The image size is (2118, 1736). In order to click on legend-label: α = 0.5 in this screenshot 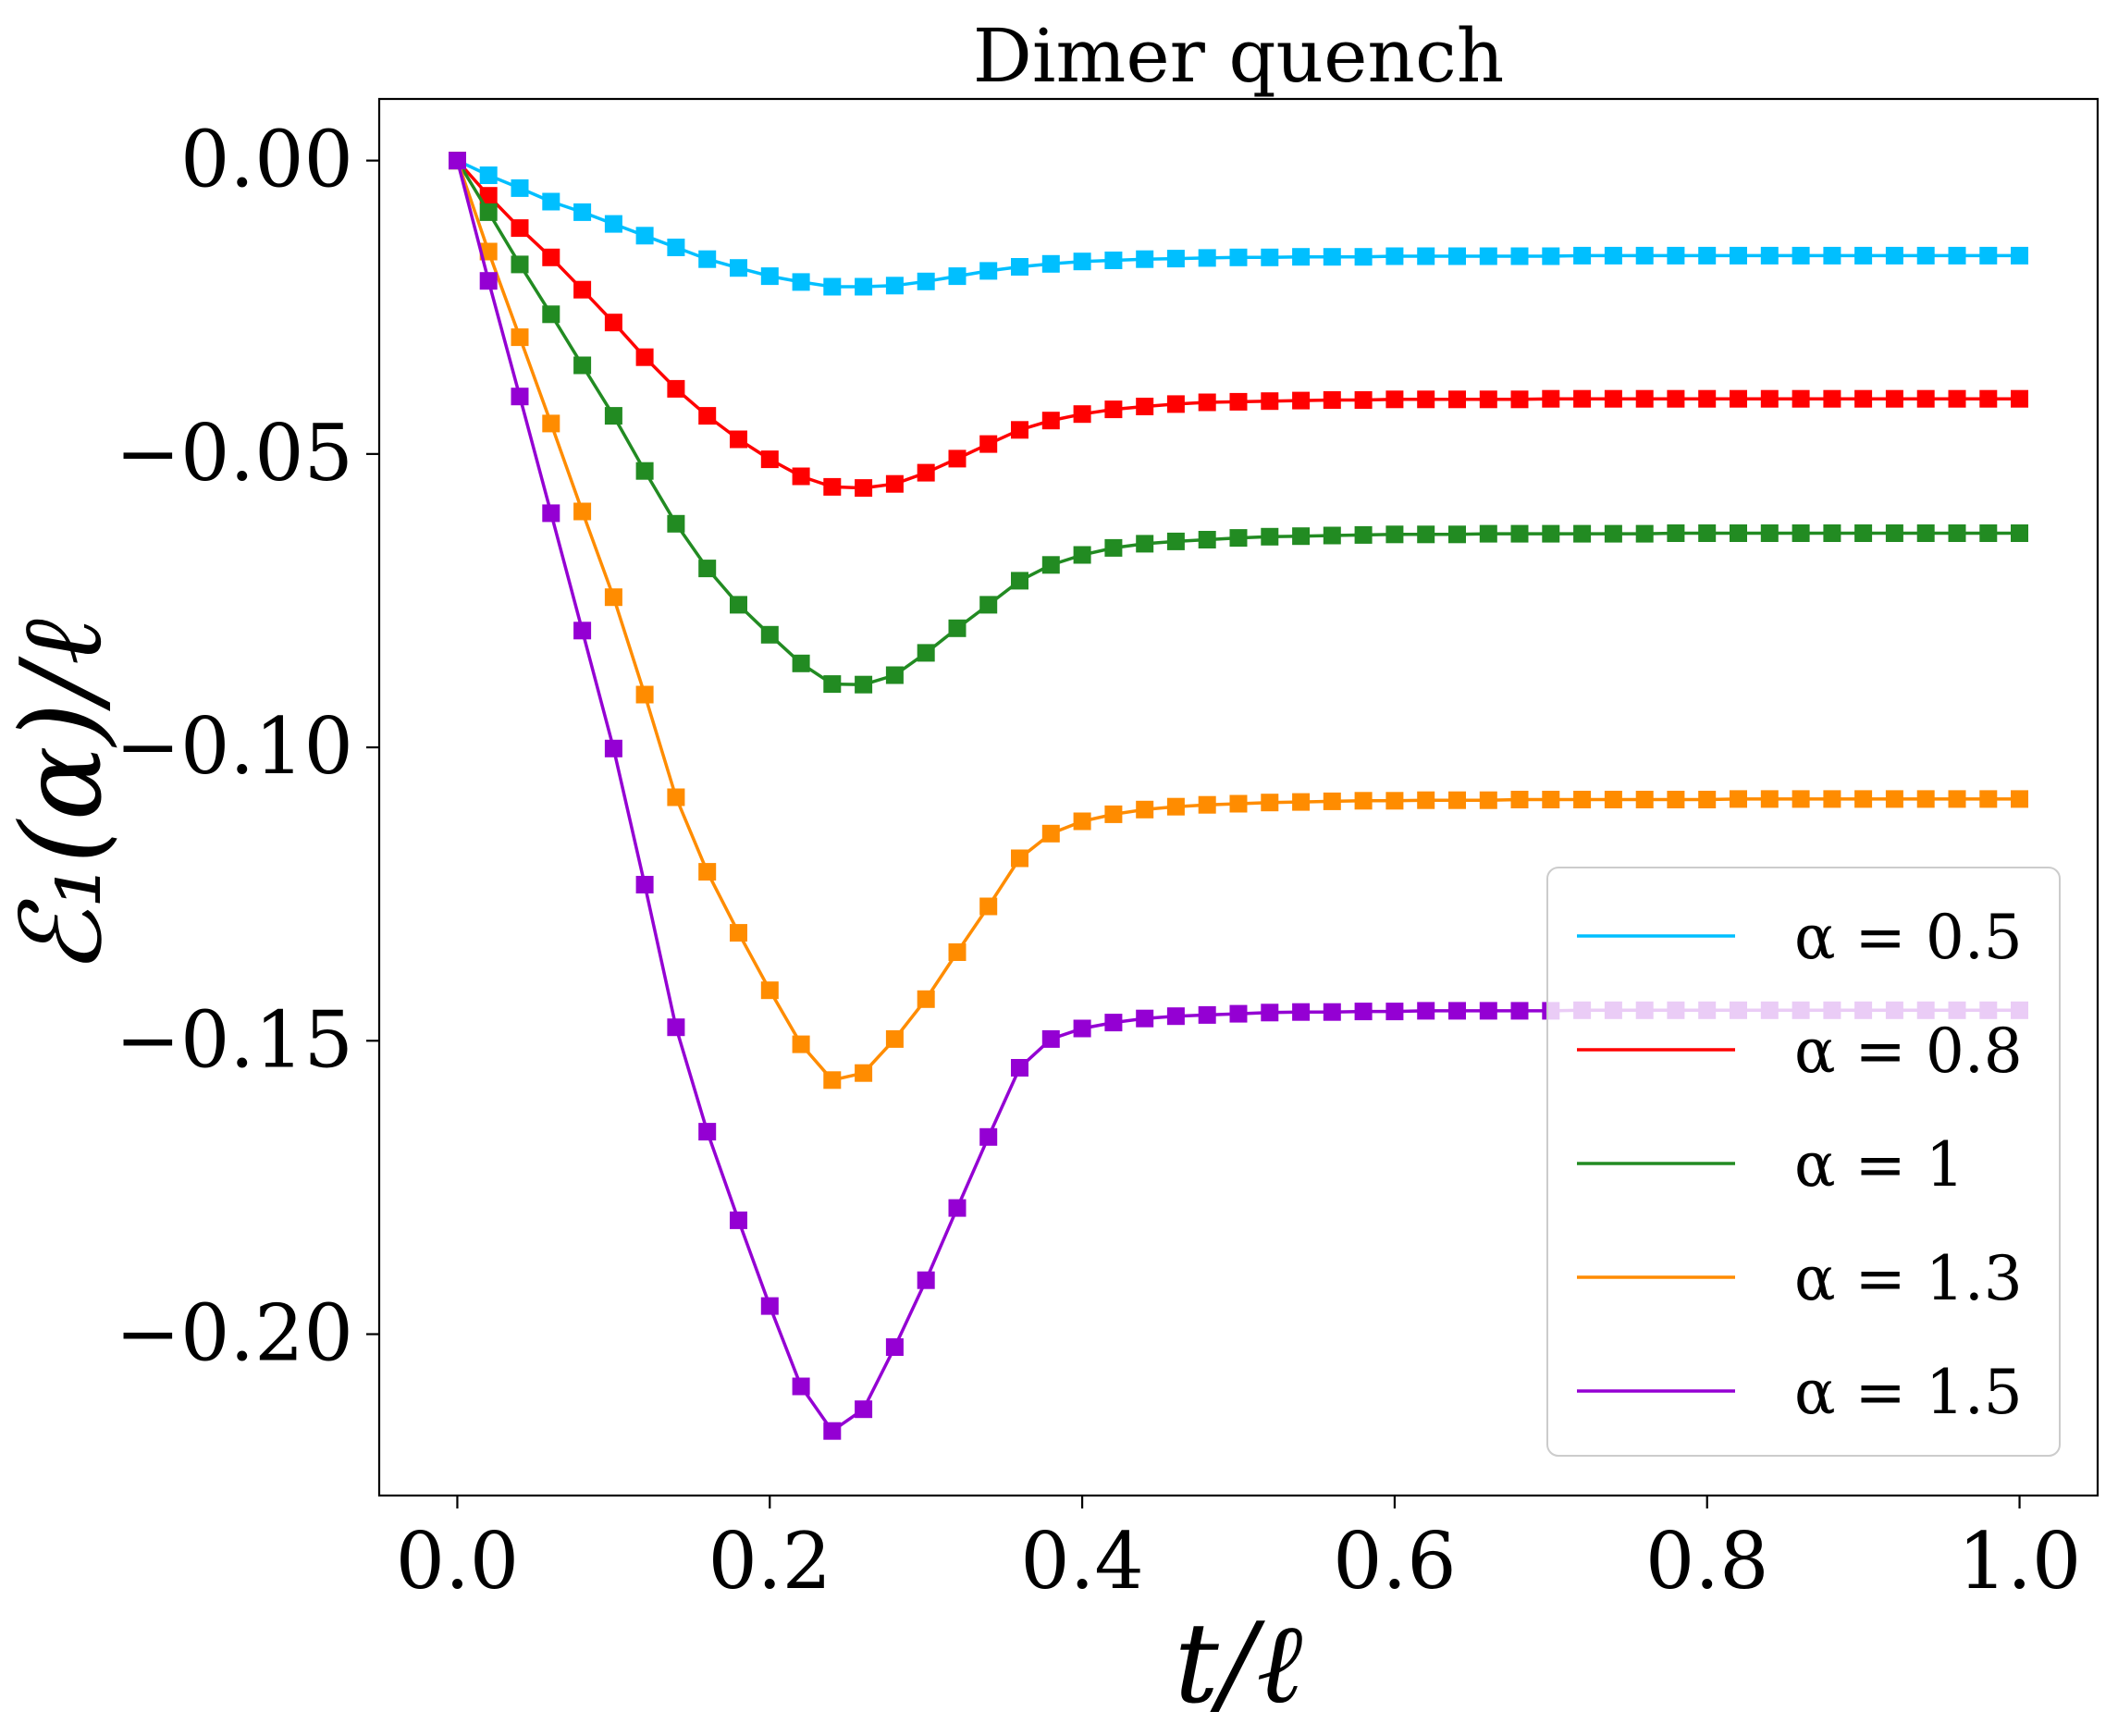, I will do `click(1909, 937)`.